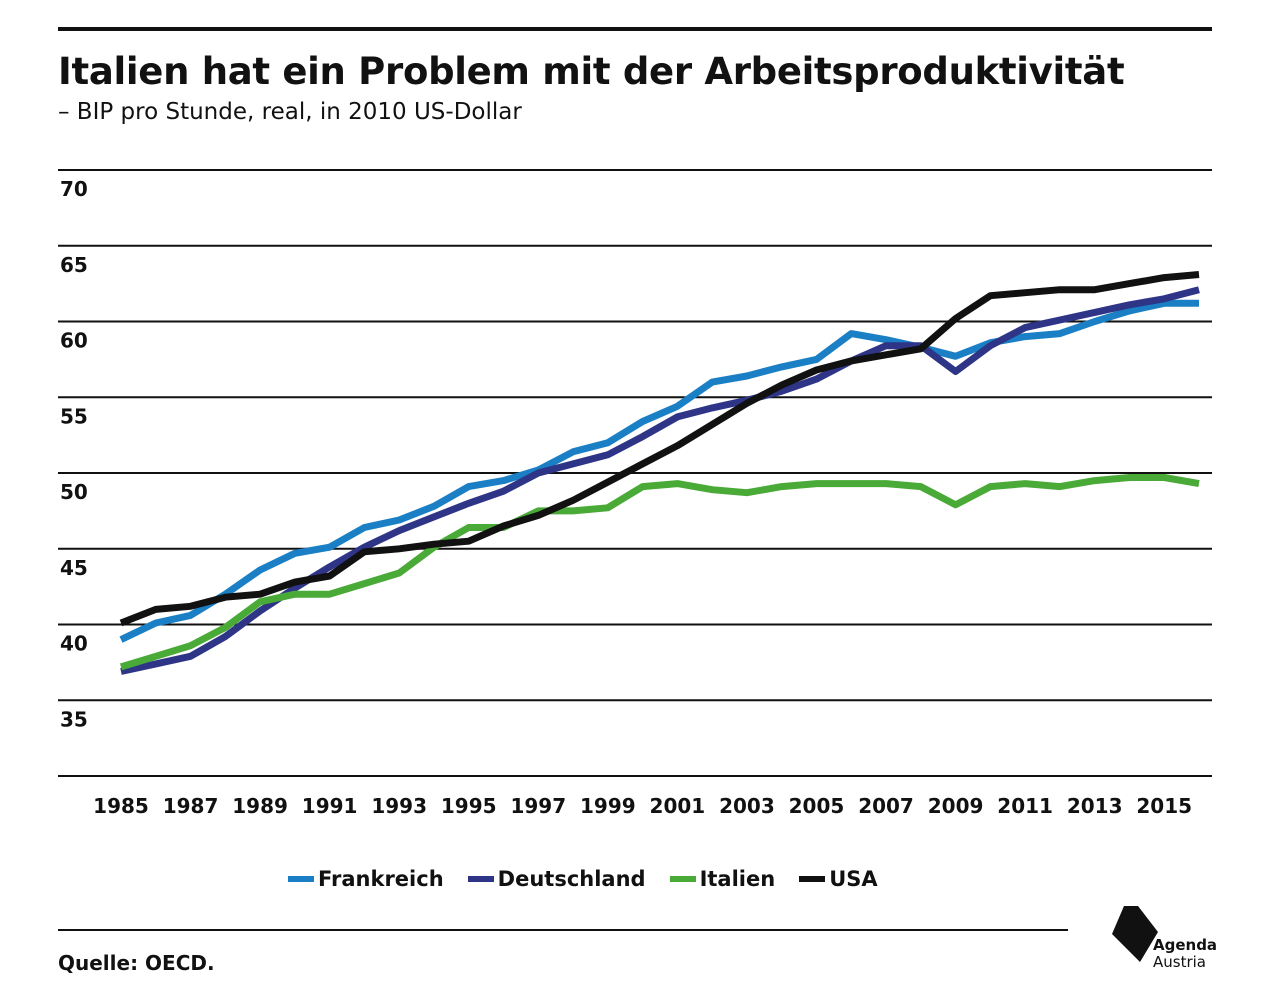 The height and width of the screenshot is (1000, 1273). I want to click on x-tick-label: 2013, so click(1095, 806).